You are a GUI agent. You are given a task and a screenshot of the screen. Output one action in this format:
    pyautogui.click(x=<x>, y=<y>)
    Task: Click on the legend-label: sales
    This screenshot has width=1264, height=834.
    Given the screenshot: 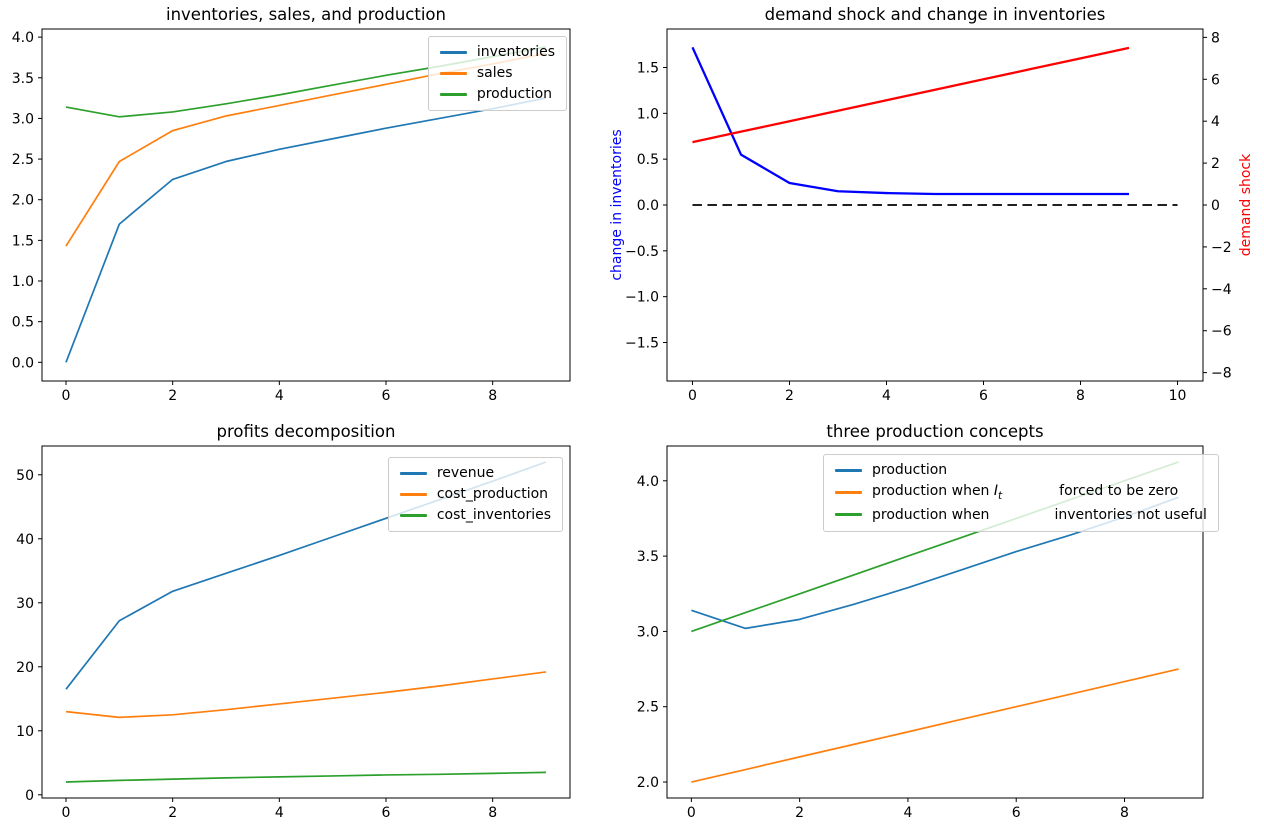 What is the action you would take?
    pyautogui.click(x=495, y=73)
    